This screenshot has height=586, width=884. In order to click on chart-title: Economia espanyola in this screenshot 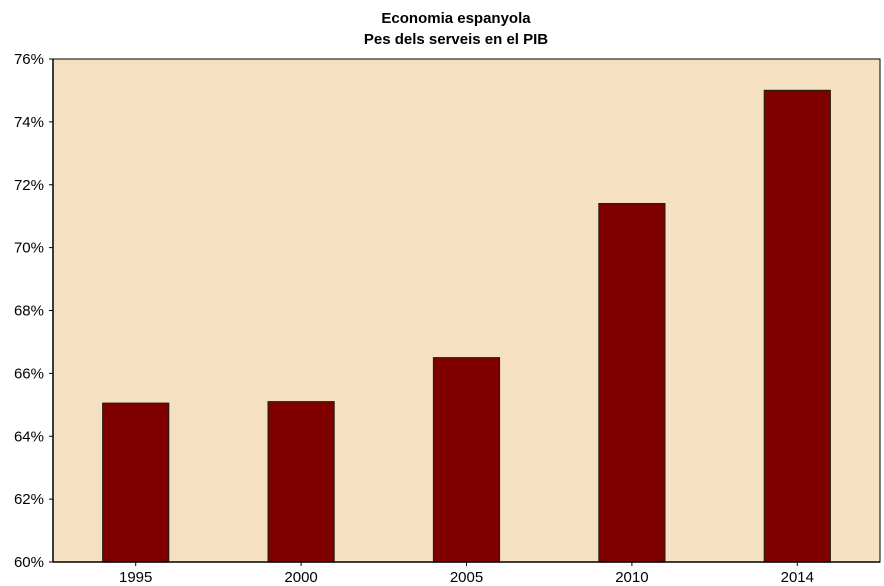, I will do `click(456, 18)`.